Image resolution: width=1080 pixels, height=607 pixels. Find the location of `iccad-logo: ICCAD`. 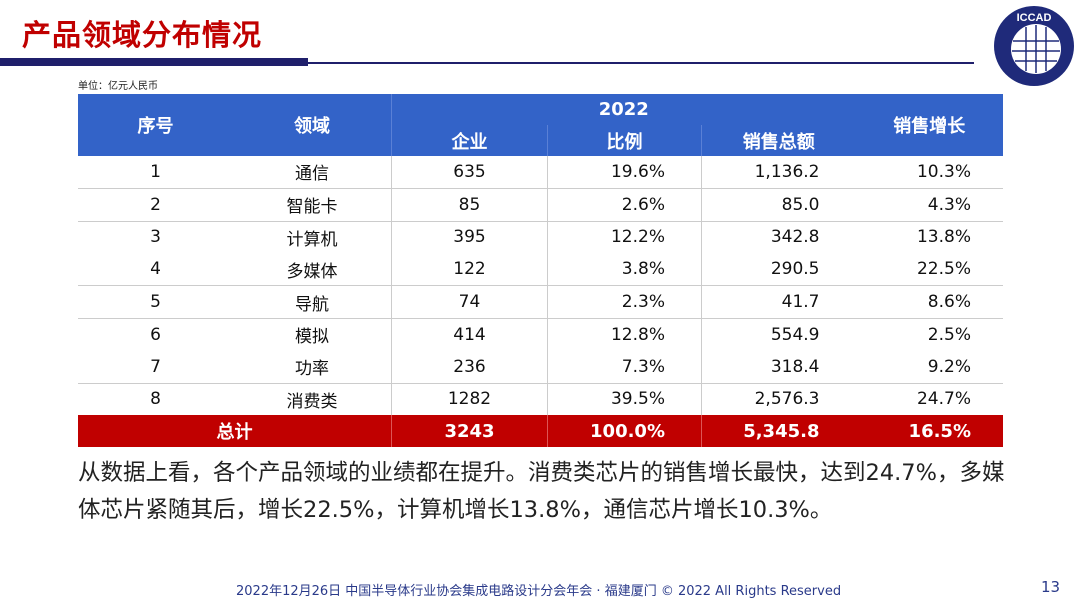

iccad-logo: ICCAD is located at coordinates (1034, 46).